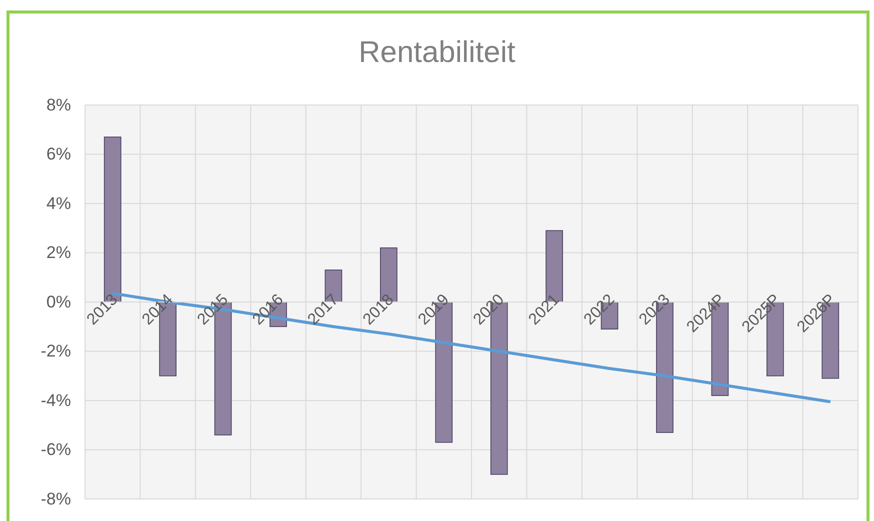 The image size is (874, 521). What do you see at coordinates (437, 52) in the screenshot?
I see `chart-title: Rentabiliteit` at bounding box center [437, 52].